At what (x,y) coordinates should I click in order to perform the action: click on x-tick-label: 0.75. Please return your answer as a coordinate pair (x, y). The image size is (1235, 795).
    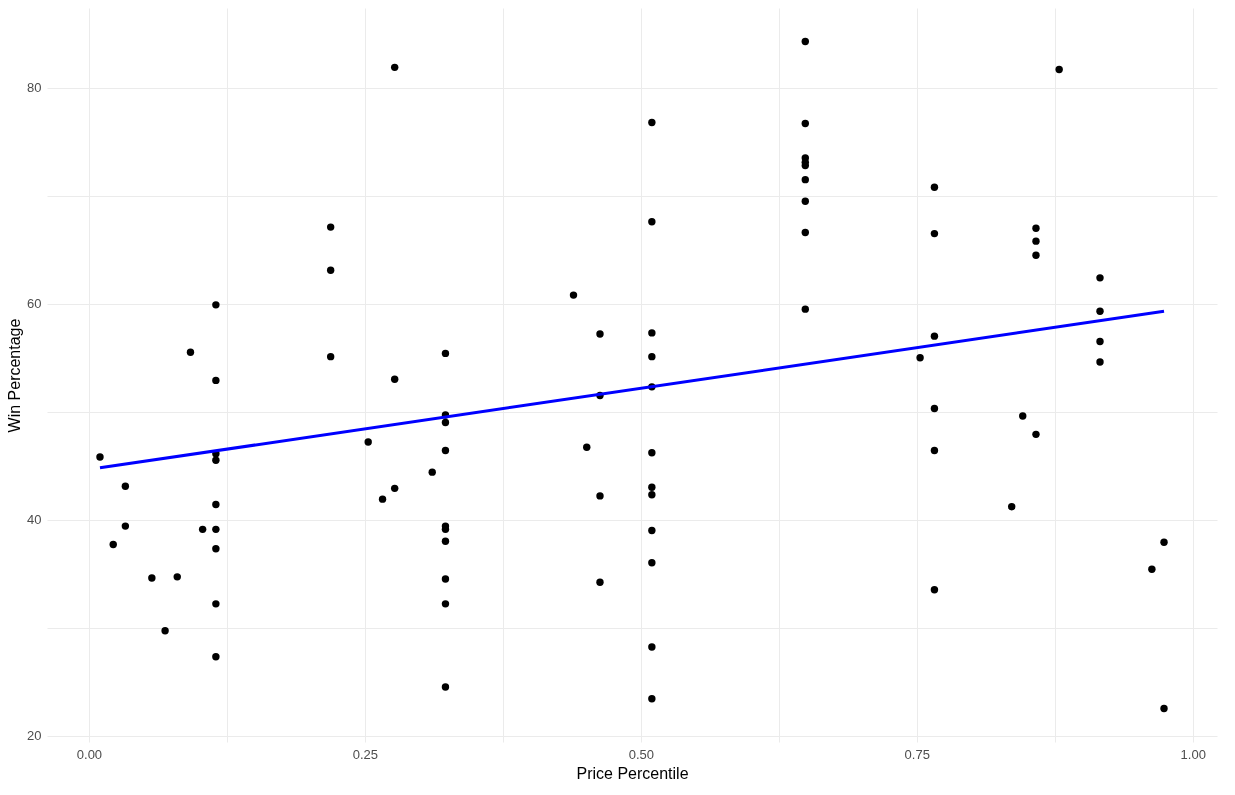
    Looking at the image, I should click on (917, 754).